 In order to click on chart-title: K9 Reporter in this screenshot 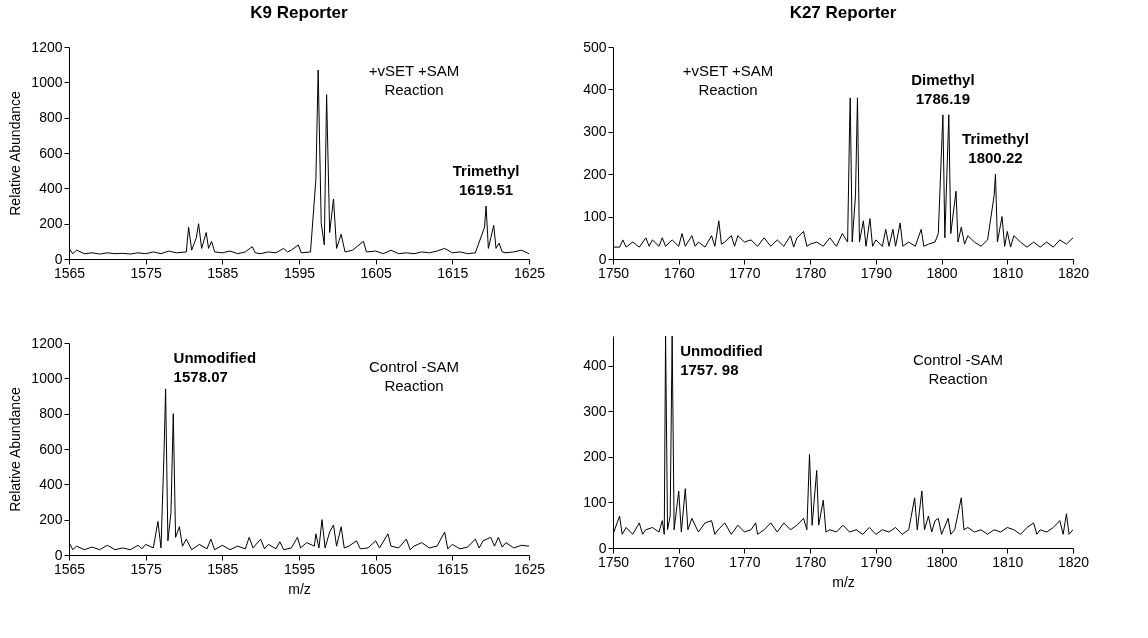, I will do `click(299, 12)`.